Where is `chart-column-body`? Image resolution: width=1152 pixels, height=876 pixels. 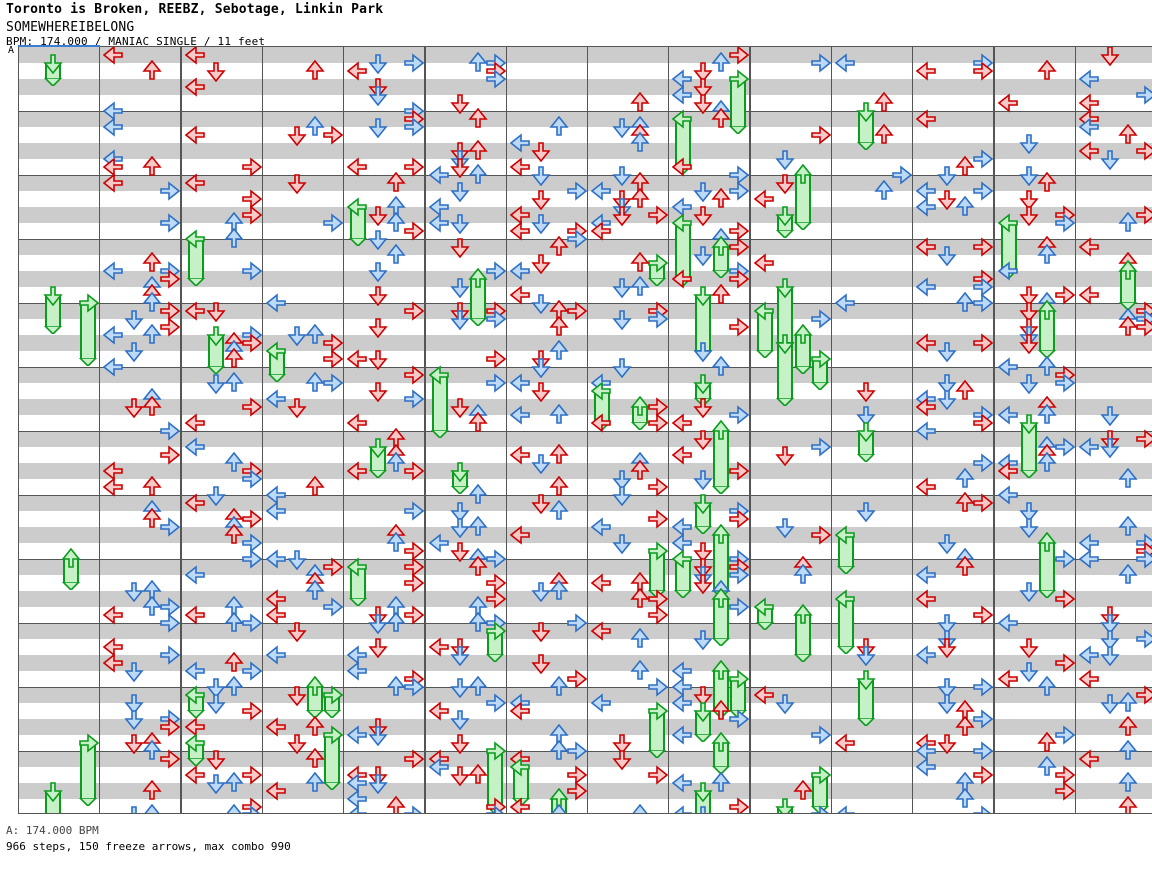
chart-column-body is located at coordinates (709, 430).